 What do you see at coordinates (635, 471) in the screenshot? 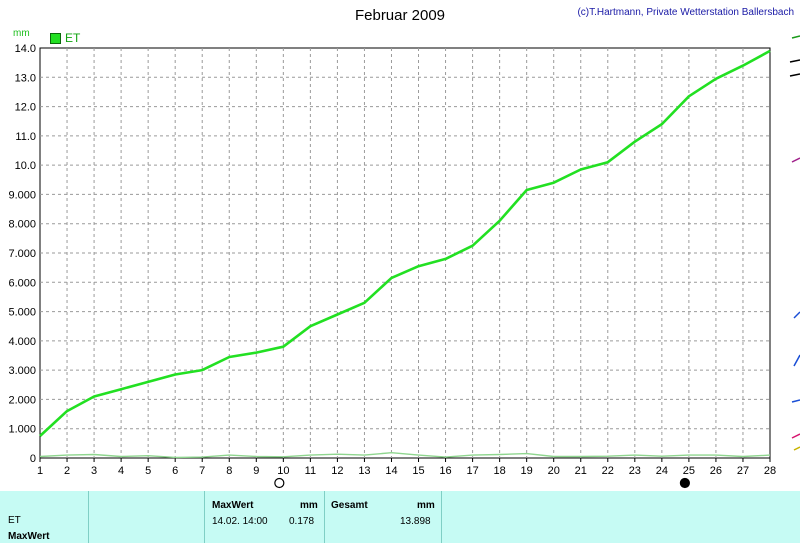
I see `x-tick-label: 23` at bounding box center [635, 471].